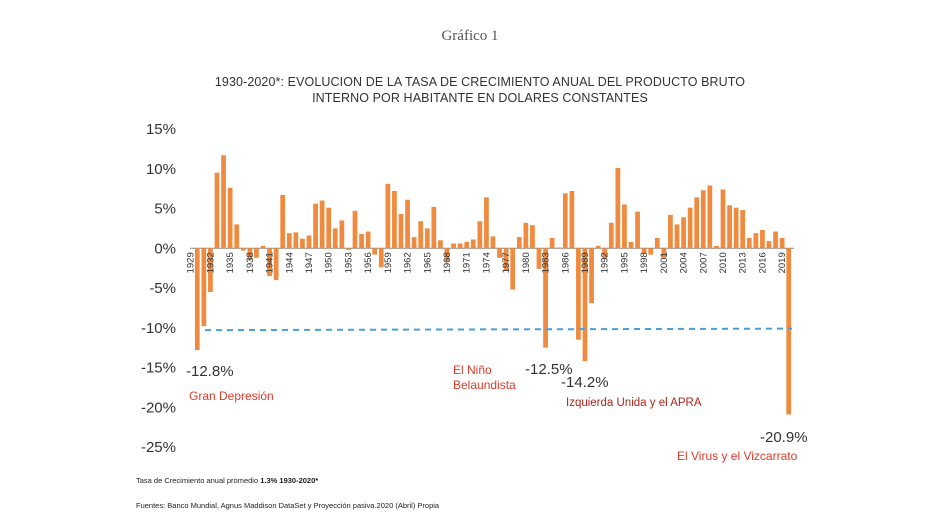 Image resolution: width=940 pixels, height=529 pixels. I want to click on annotation-value-2020: -20.9%, so click(784, 437).